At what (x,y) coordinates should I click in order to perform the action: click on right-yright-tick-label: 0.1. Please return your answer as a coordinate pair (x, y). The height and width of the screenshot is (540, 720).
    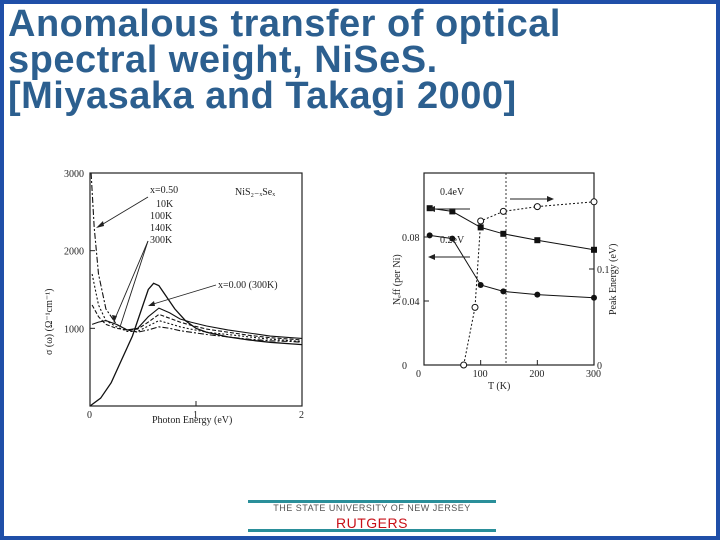
    Looking at the image, I should click on (603, 270).